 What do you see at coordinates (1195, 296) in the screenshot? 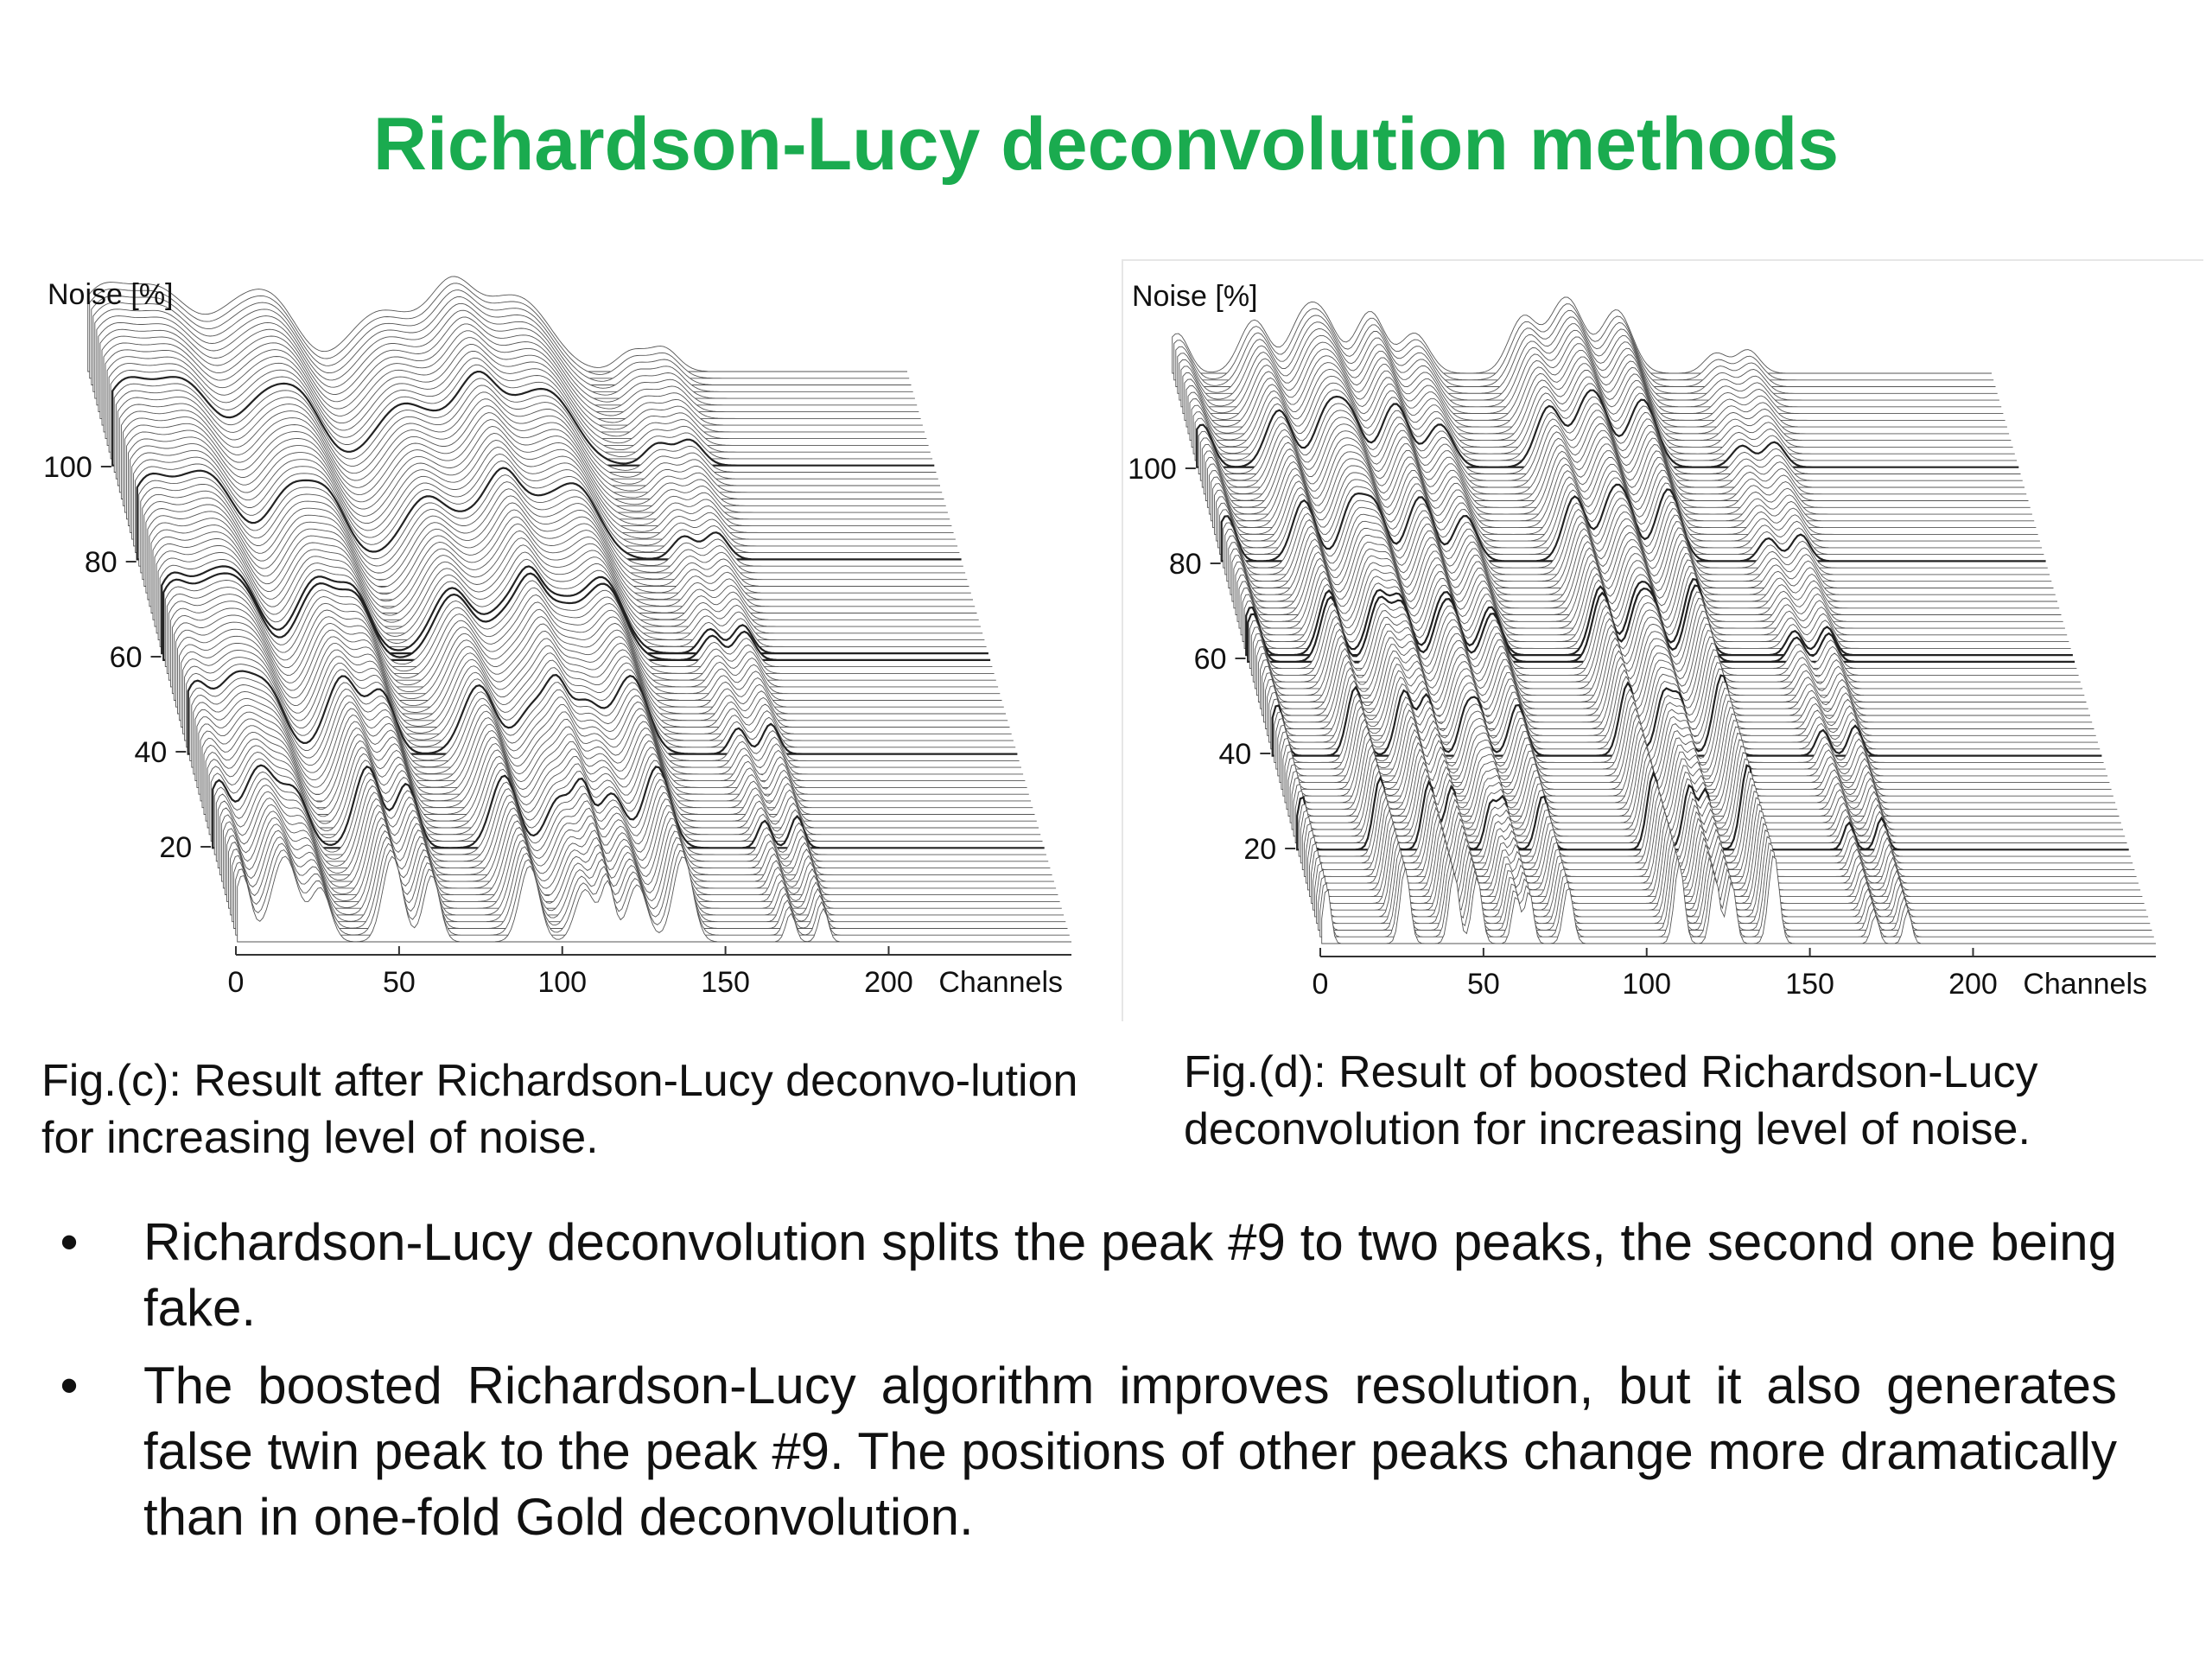
I see `figure-d-noise-label: Noise [%]` at bounding box center [1195, 296].